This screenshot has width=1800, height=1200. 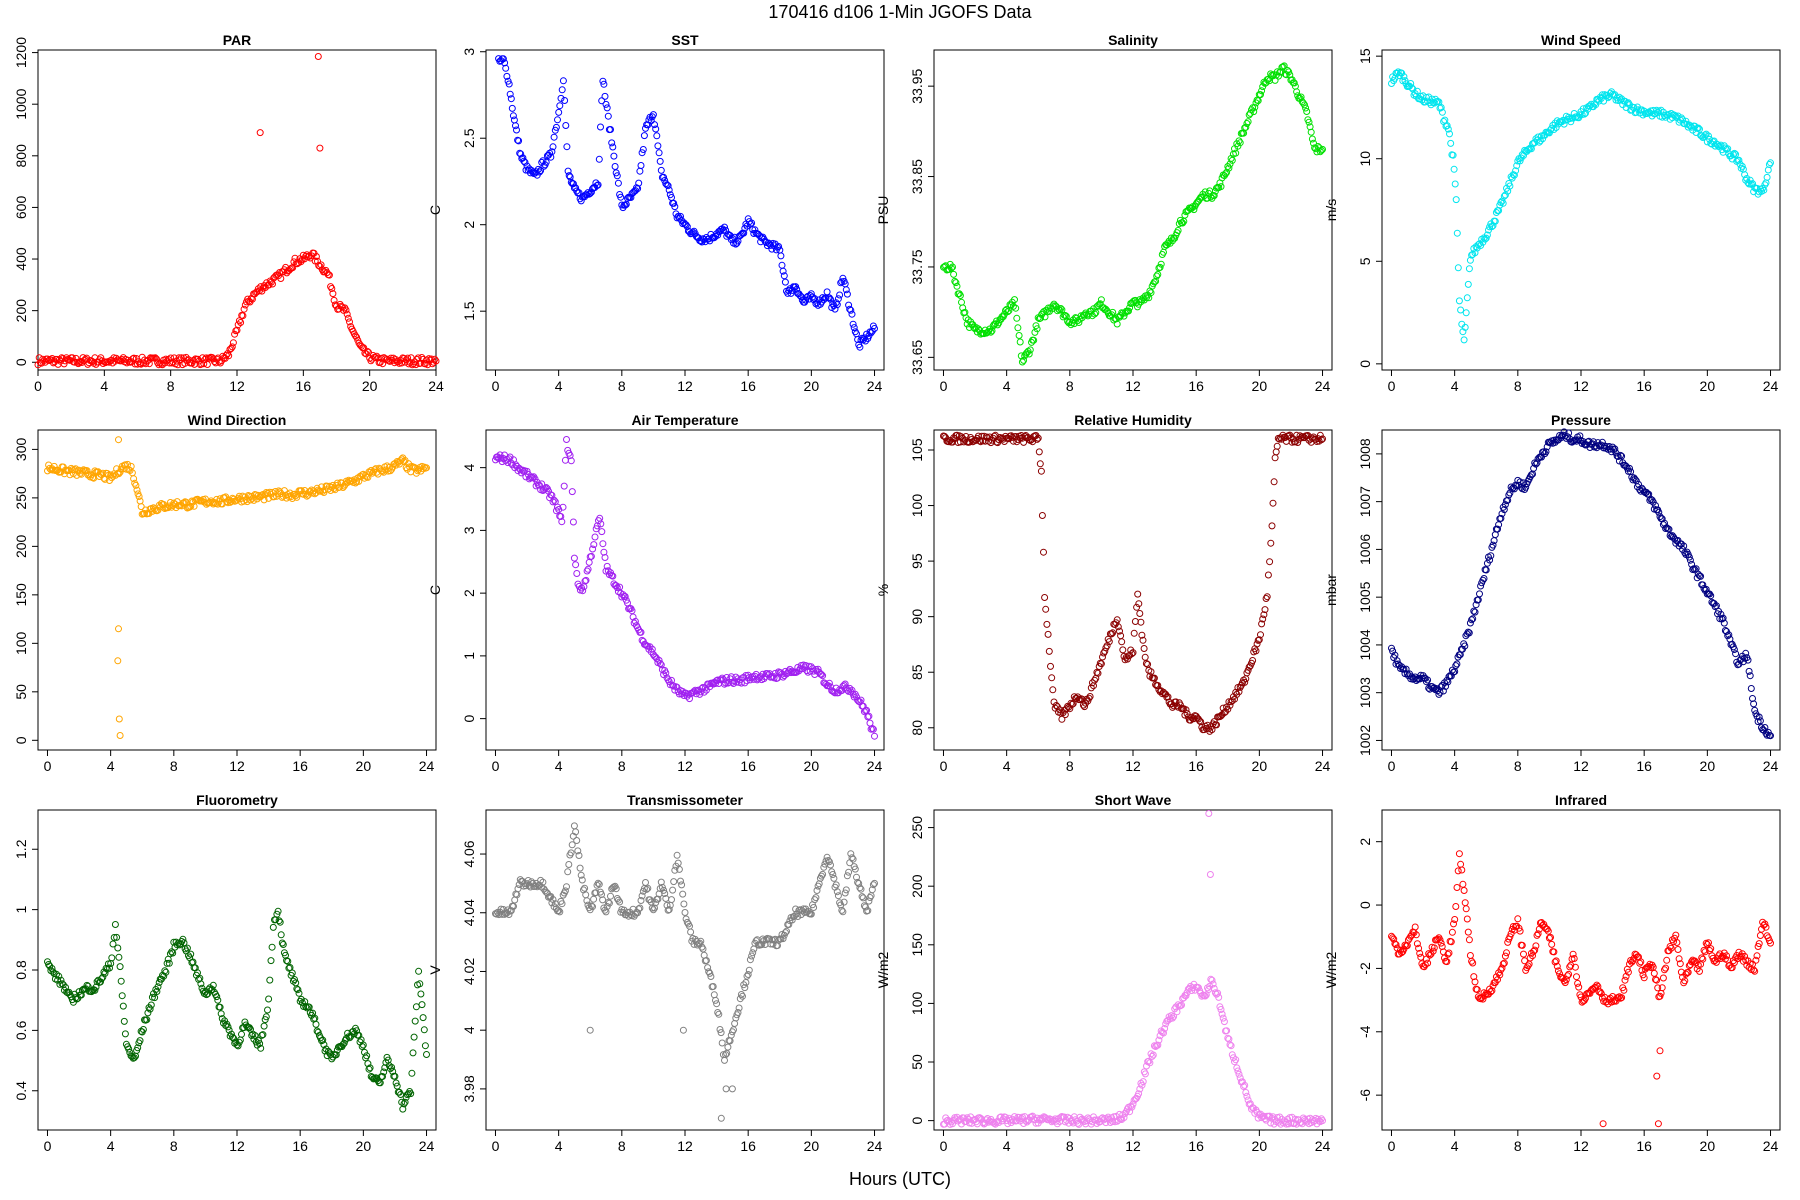 What do you see at coordinates (1581, 420) in the screenshot?
I see `pressure-title: Pressure` at bounding box center [1581, 420].